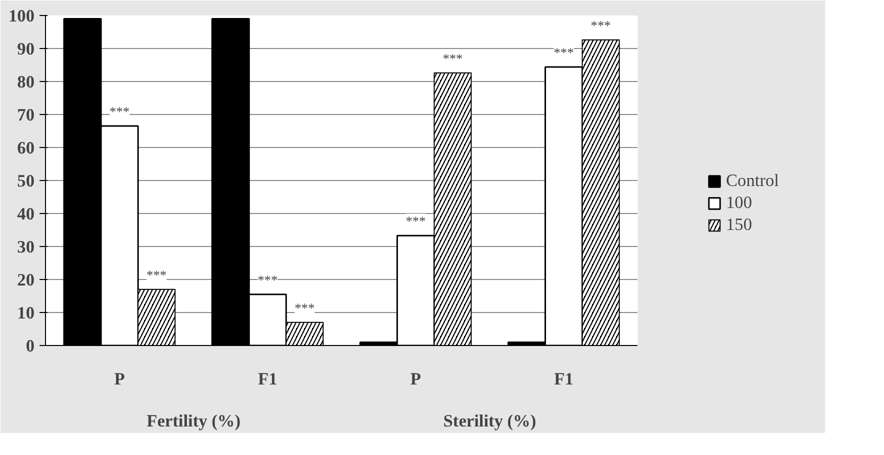  What do you see at coordinates (25, 313) in the screenshot?
I see `y-tick-label: 10` at bounding box center [25, 313].